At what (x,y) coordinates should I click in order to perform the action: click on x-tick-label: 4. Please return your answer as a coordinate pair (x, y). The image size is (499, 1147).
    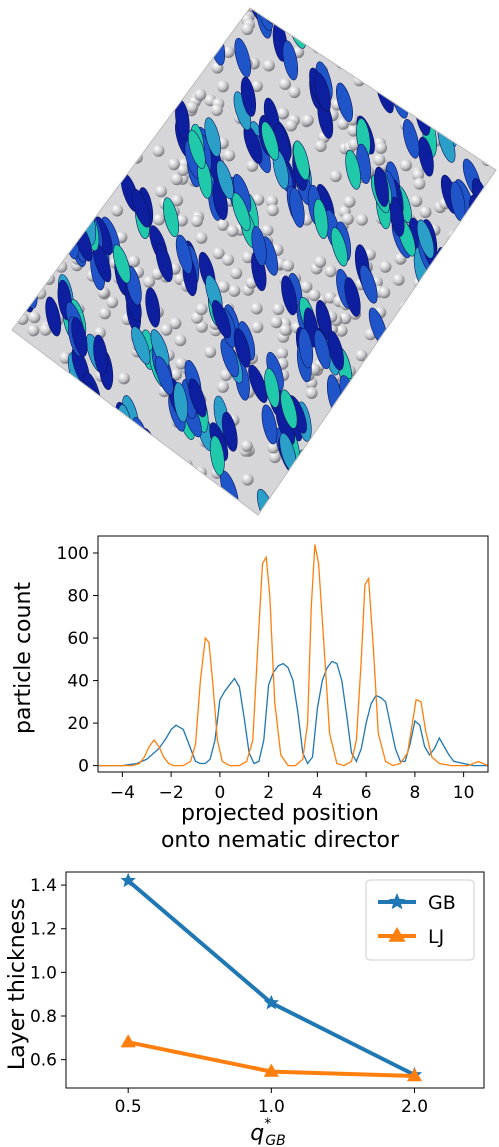
    Looking at the image, I should click on (317, 793).